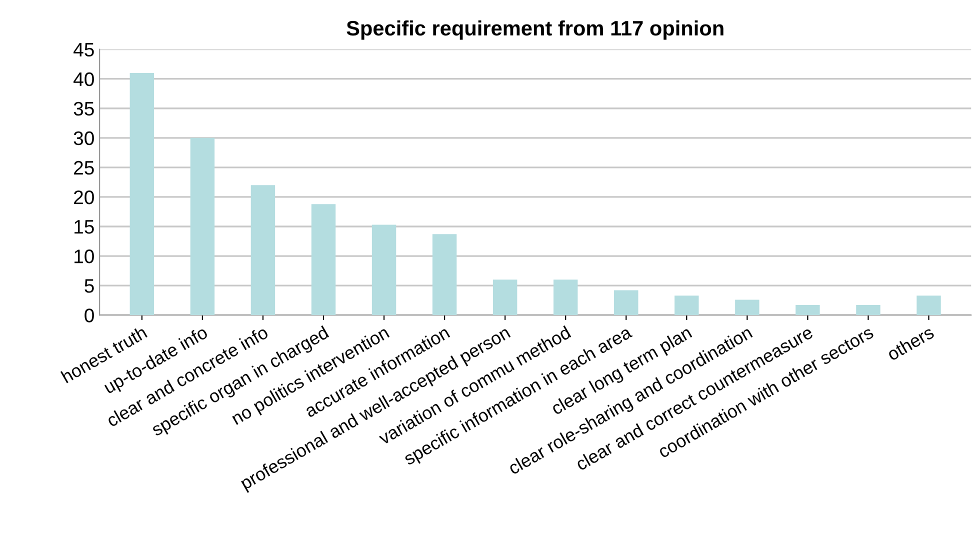 This screenshot has height=548, width=976. Describe the element at coordinates (535, 30) in the screenshot. I see `chart-title: Specific requirement from 117 opinion` at that location.